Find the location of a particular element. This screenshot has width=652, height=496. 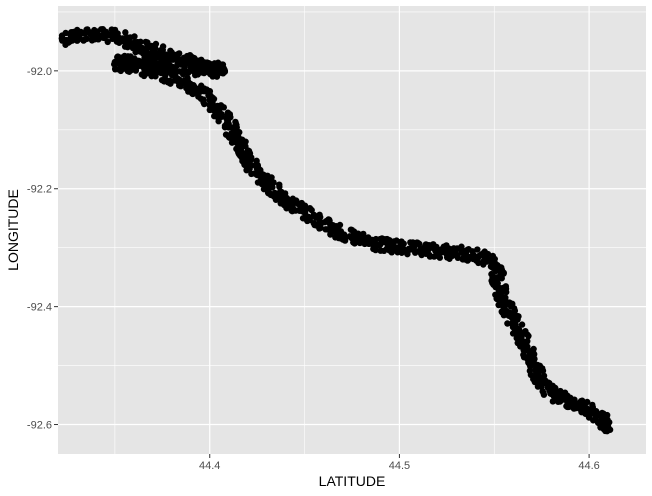

y-tick-label: -92.6 is located at coordinates (39, 426).